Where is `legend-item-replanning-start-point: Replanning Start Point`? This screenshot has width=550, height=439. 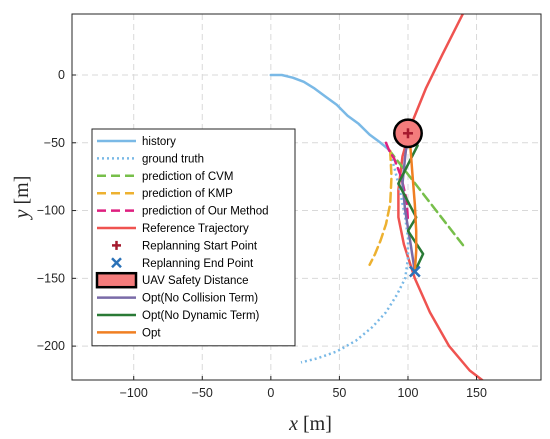
legend-item-replanning-start-point: Replanning Start Point is located at coordinates (185, 246).